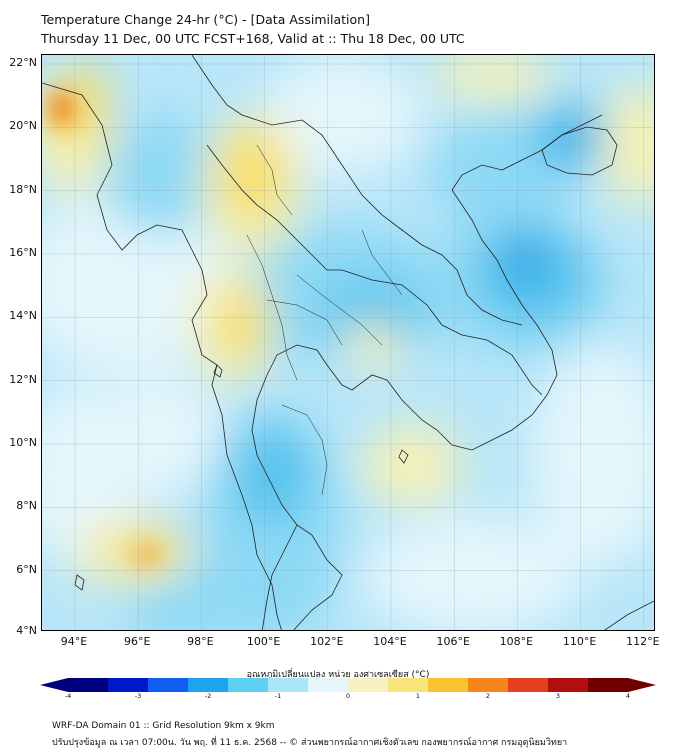  What do you see at coordinates (138, 696) in the screenshot?
I see `colorbar-tick: -3` at bounding box center [138, 696].